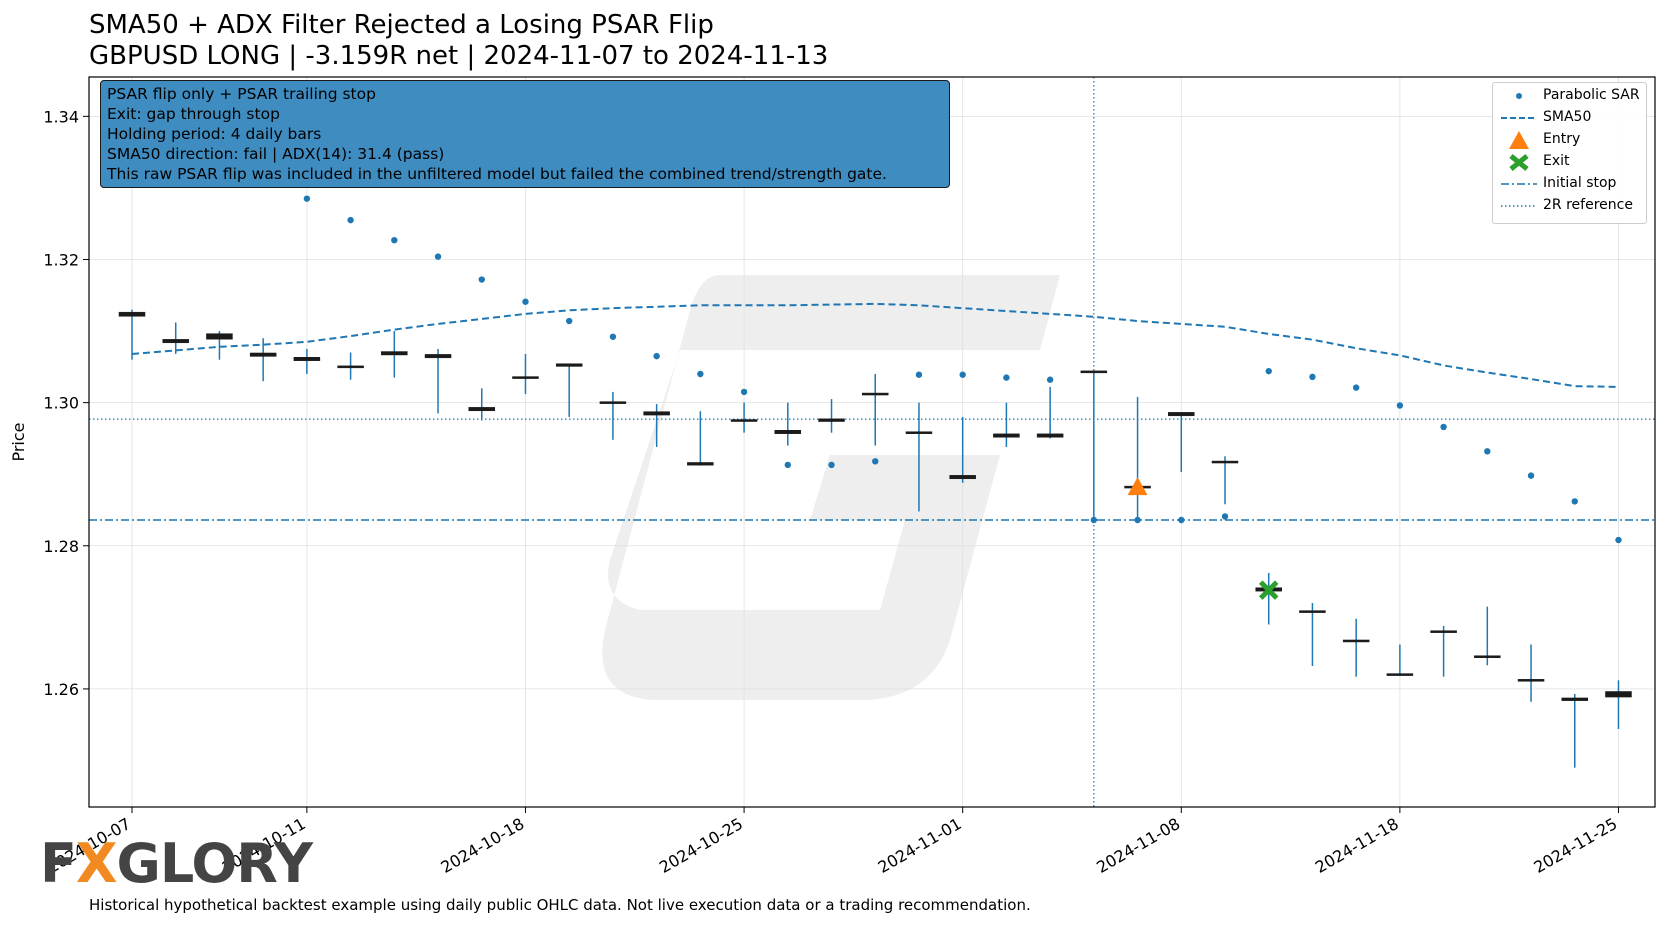  Describe the element at coordinates (214, 134) in the screenshot. I see `info-line: Holding period: 4 daily bars` at that location.